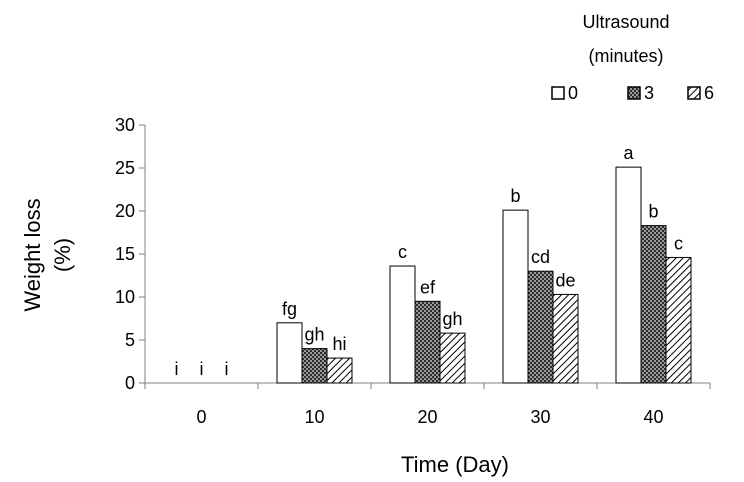 The width and height of the screenshot is (744, 482). What do you see at coordinates (289, 309) in the screenshot?
I see `significance-letter: fg` at bounding box center [289, 309].